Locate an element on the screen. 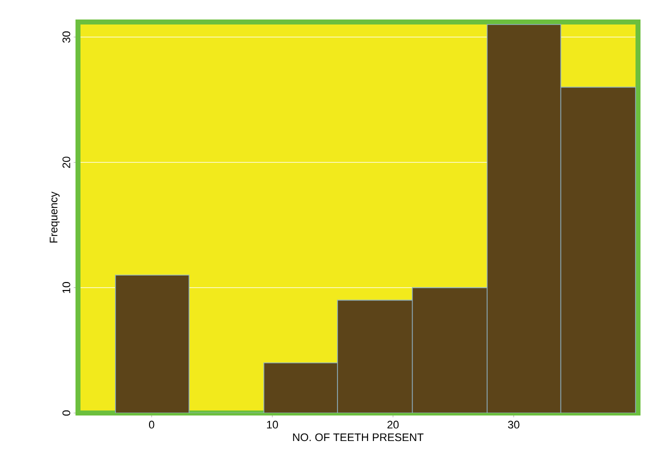 This screenshot has height=466, width=660. x-tick-label: 0 is located at coordinates (151, 424).